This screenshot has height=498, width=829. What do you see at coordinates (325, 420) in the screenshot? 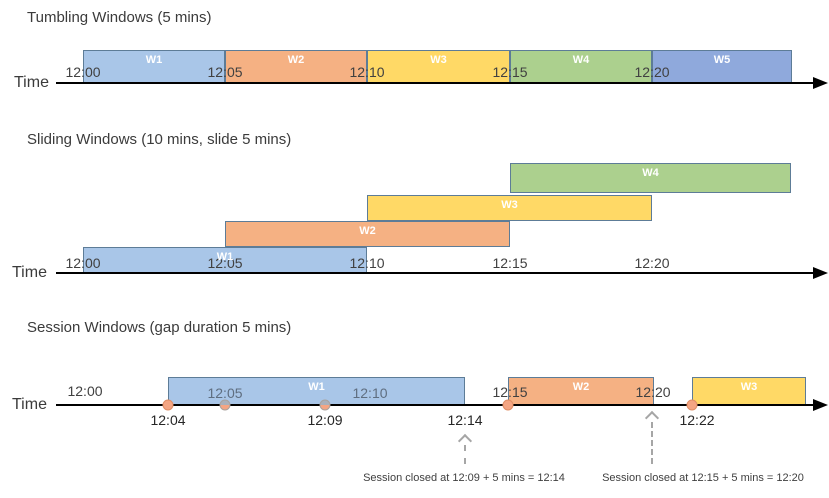
I see `event-time-label: 12:09` at bounding box center [325, 420].